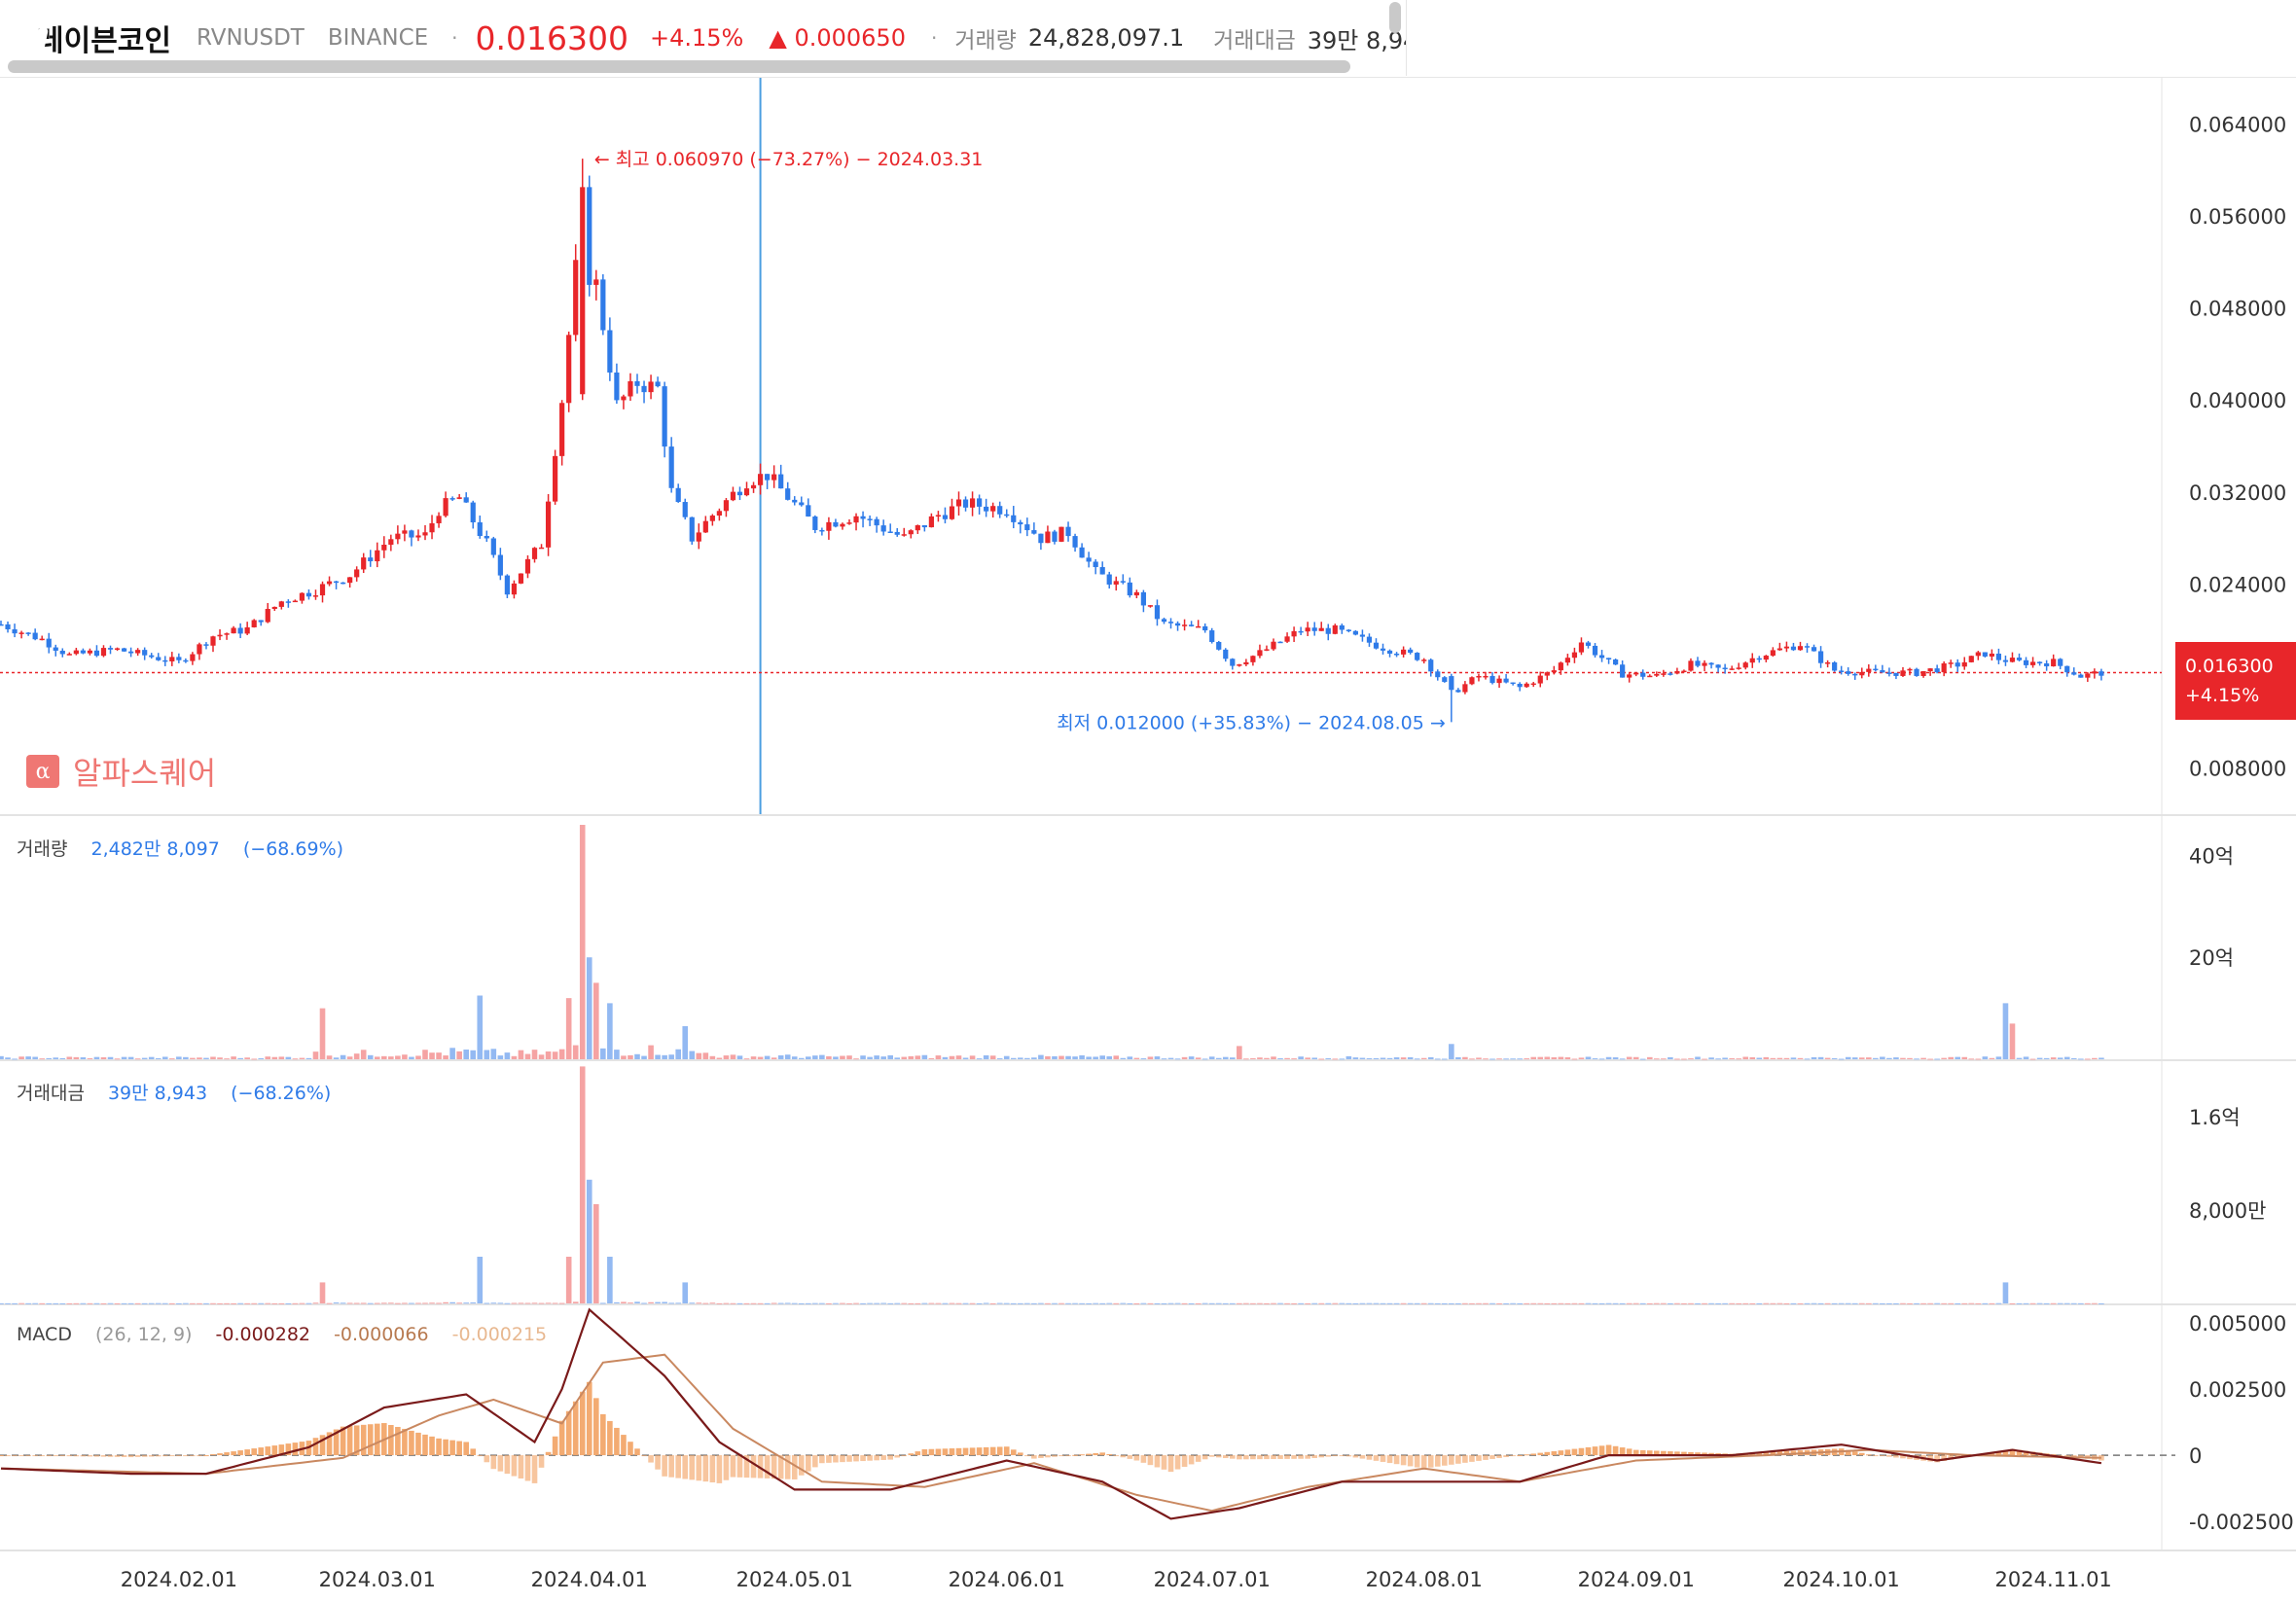  I want to click on horizontal-scrollbar, so click(679, 66).